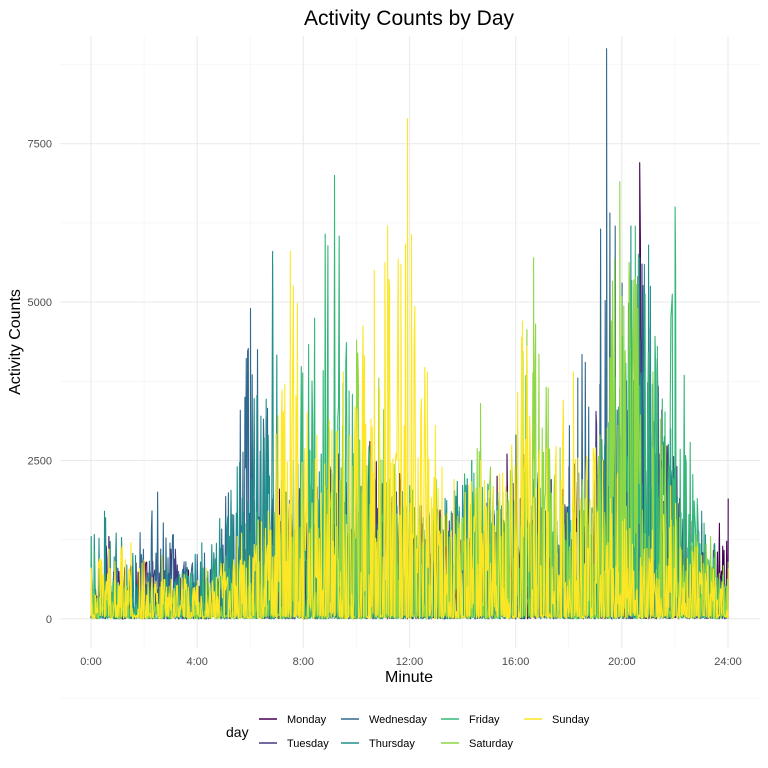 This screenshot has height=768, width=768. What do you see at coordinates (622, 662) in the screenshot?
I see `x-tick-label: 20:00` at bounding box center [622, 662].